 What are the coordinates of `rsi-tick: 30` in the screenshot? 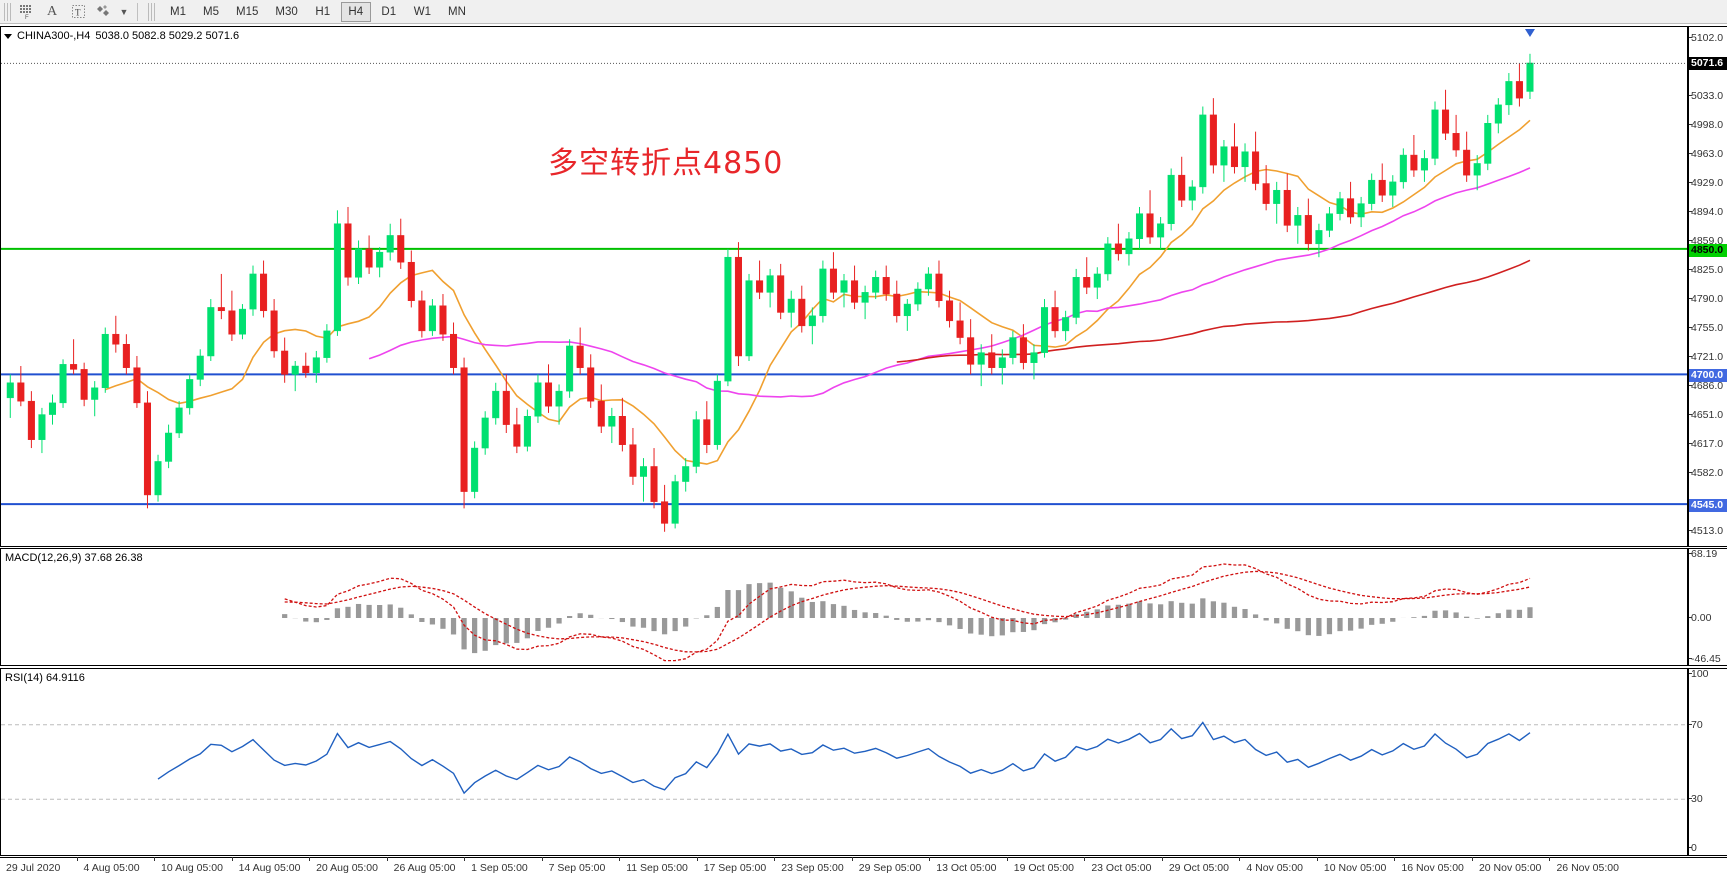 It's located at (1696, 799).